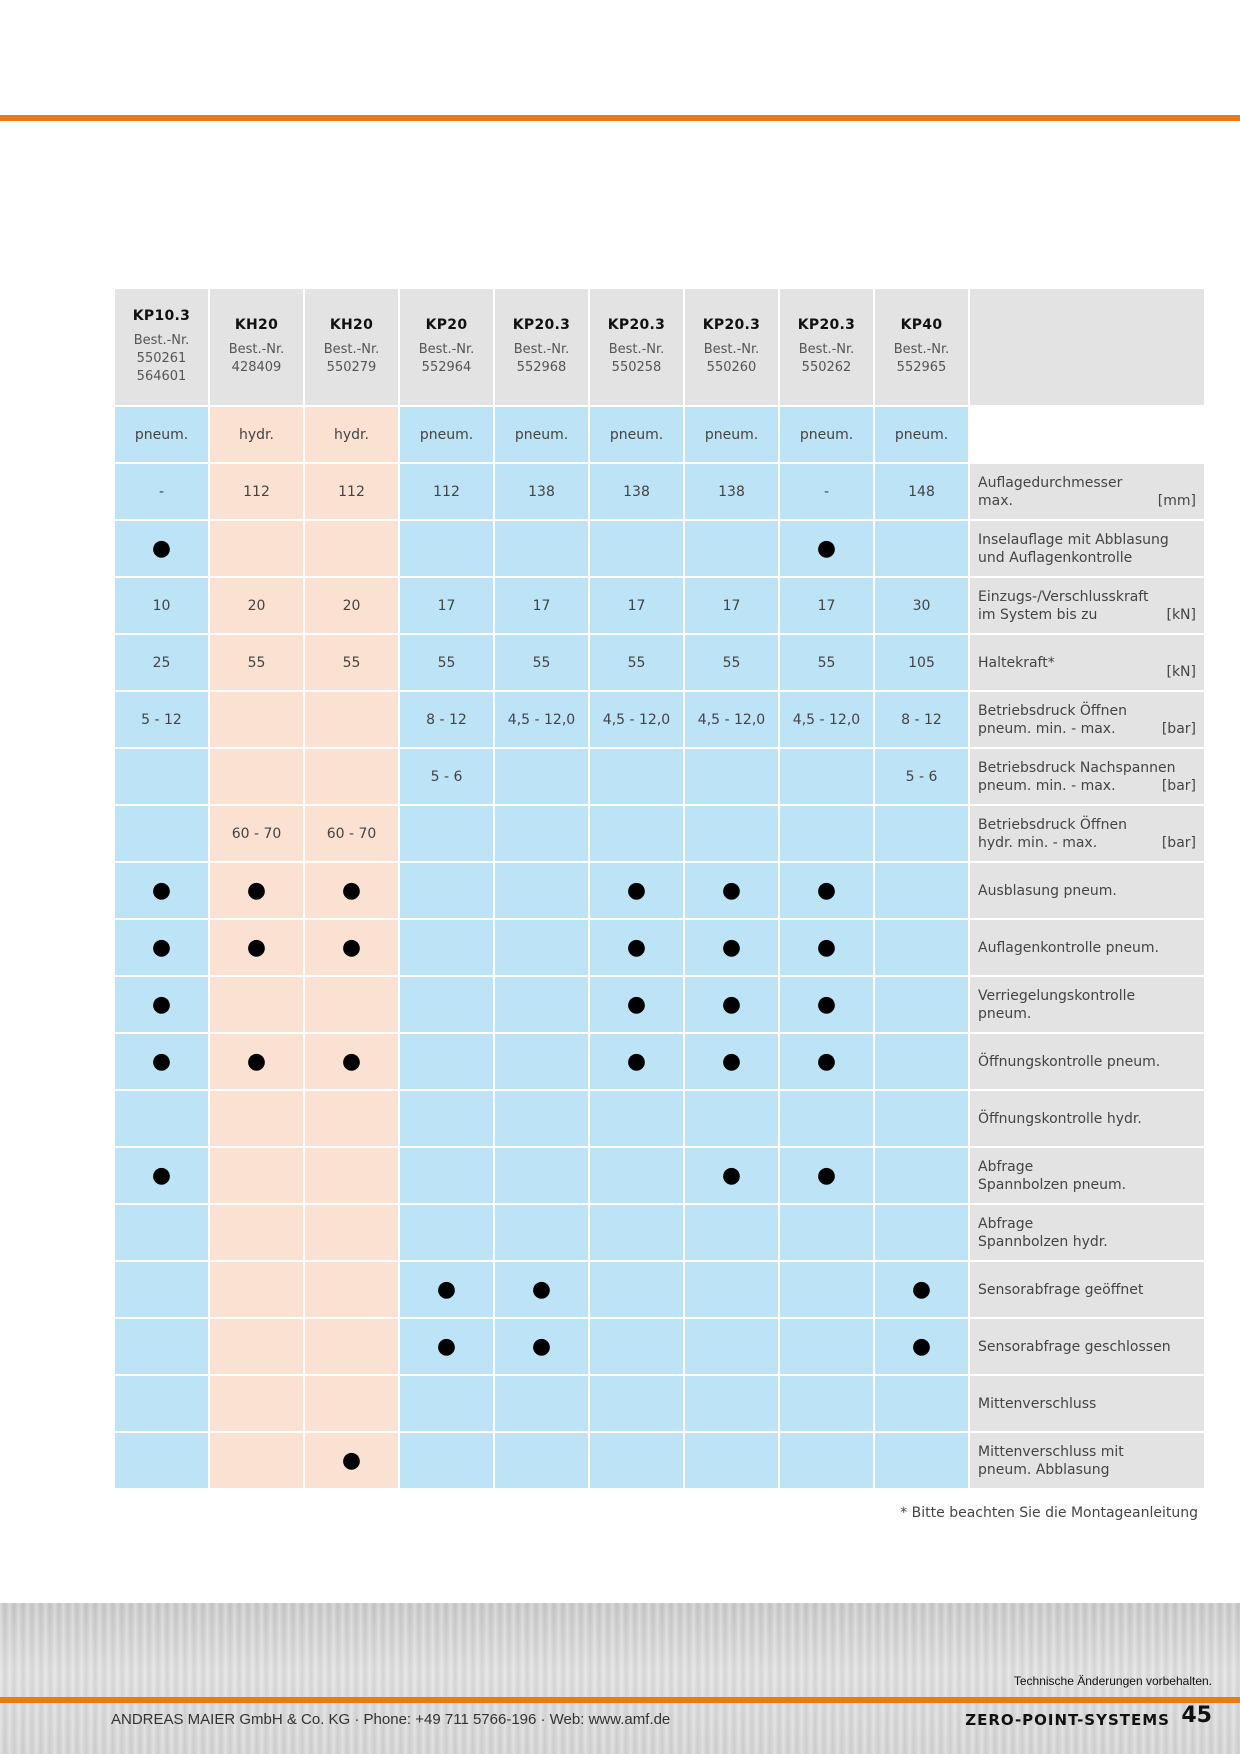  I want to click on feature-row: ● ● ● Sensorabfrage geschlossen, so click(659, 1346).